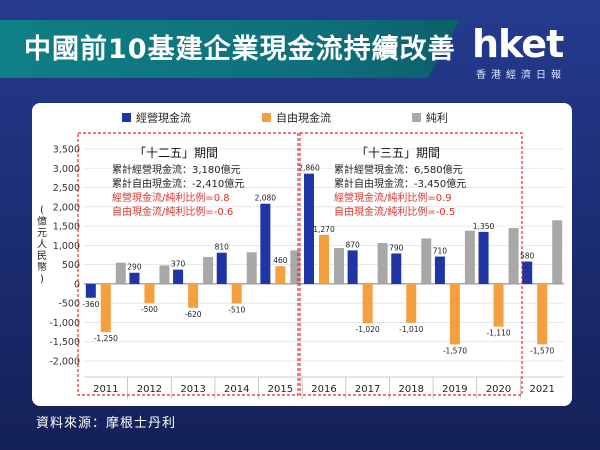 The height and width of the screenshot is (450, 600). What do you see at coordinates (396, 247) in the screenshot?
I see `data-label: 790` at bounding box center [396, 247].